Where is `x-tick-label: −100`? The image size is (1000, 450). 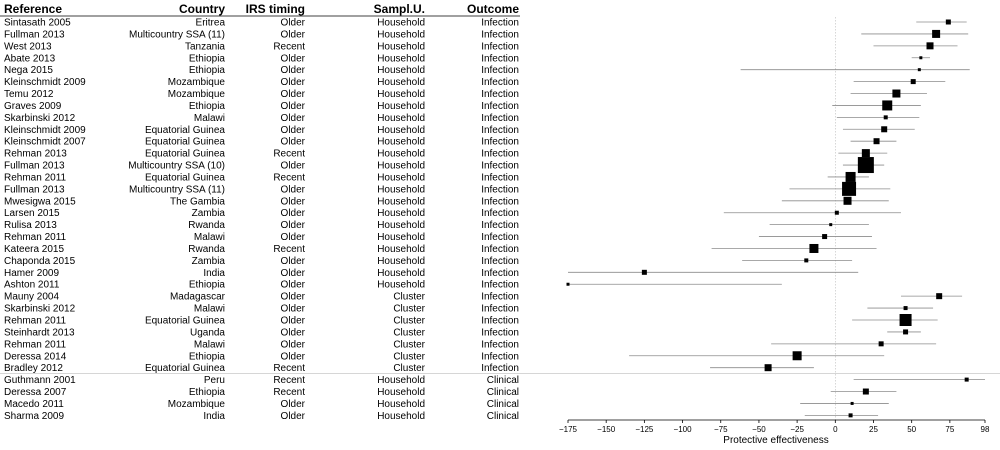
x-tick-label: −100 is located at coordinates (683, 429).